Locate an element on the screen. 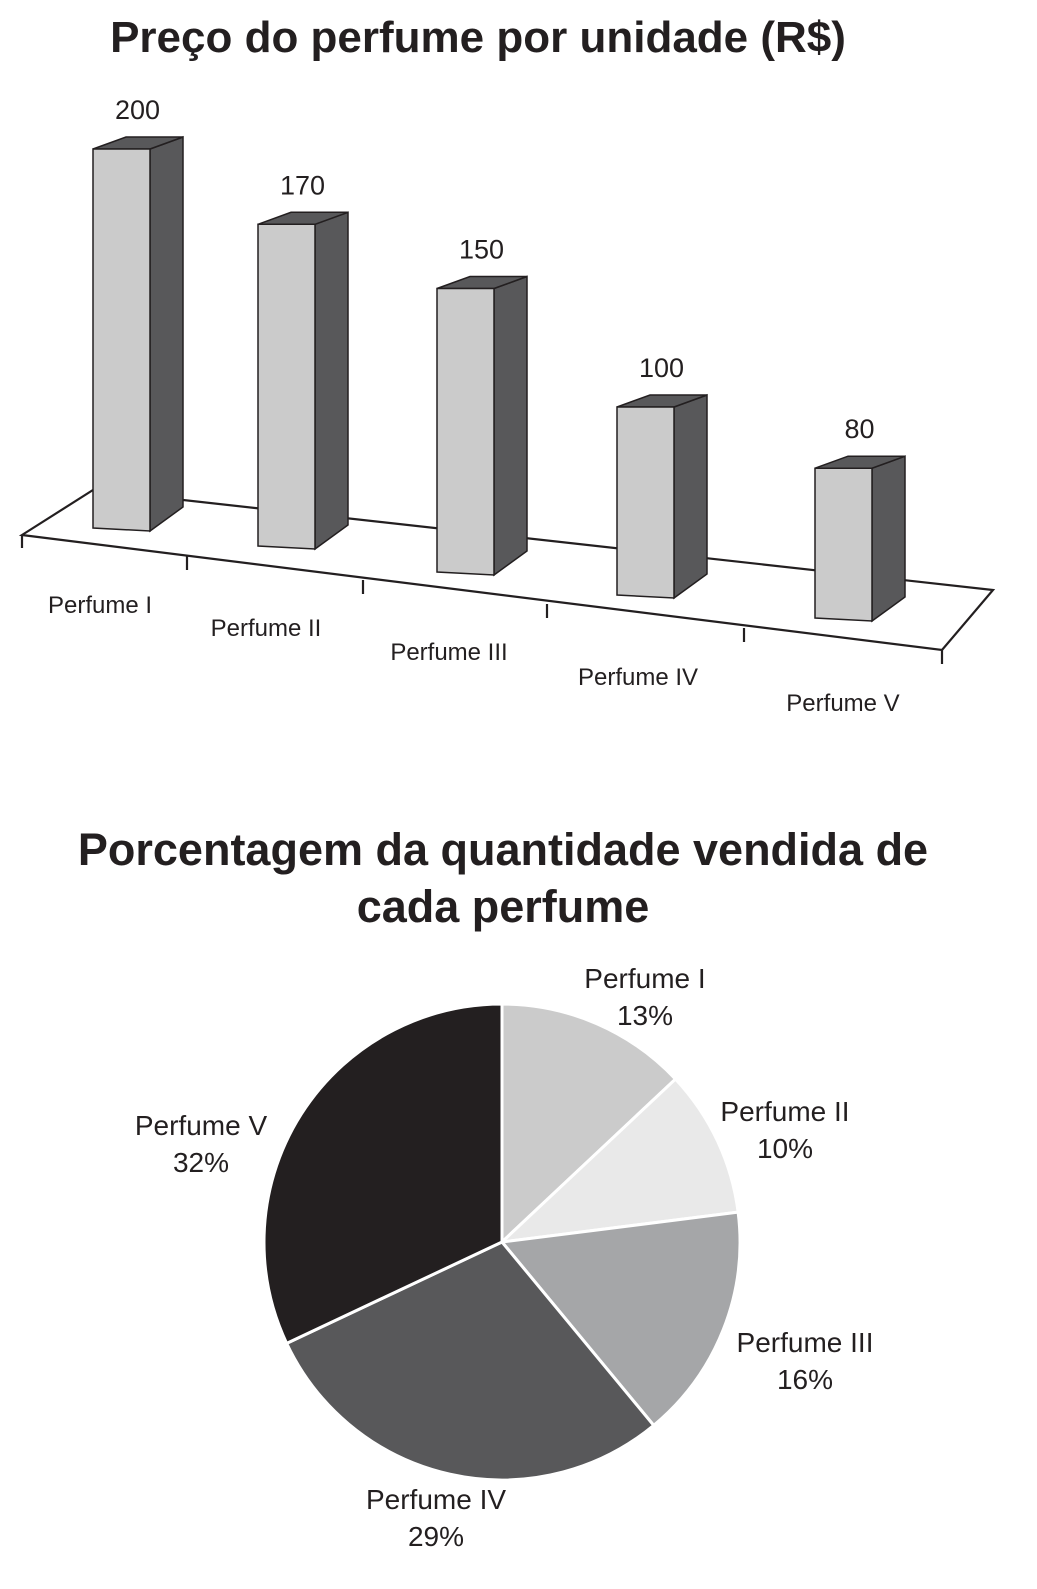 The height and width of the screenshot is (1589, 1037). bar-value-label: 150 is located at coordinates (481, 250).